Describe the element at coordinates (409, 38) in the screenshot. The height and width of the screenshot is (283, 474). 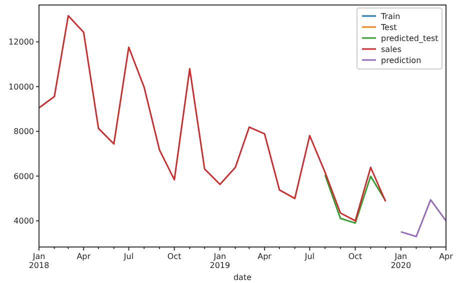
I see `legend-label: predicted_test` at that location.